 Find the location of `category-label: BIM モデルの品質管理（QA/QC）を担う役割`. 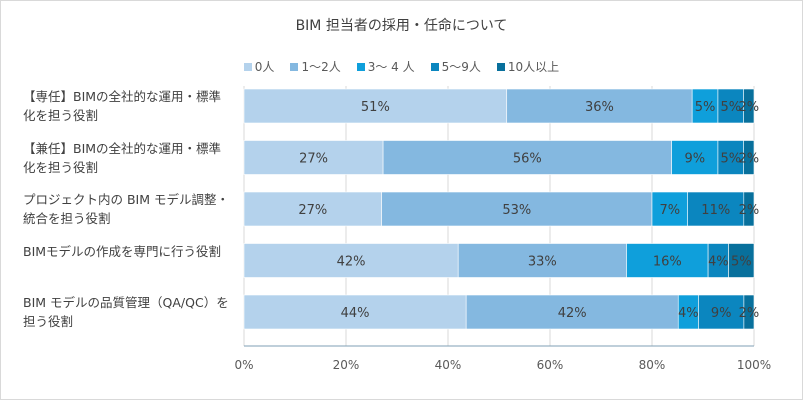

category-label: BIM モデルの品質管理（QA/QC）を担う役割 is located at coordinates (126, 312).